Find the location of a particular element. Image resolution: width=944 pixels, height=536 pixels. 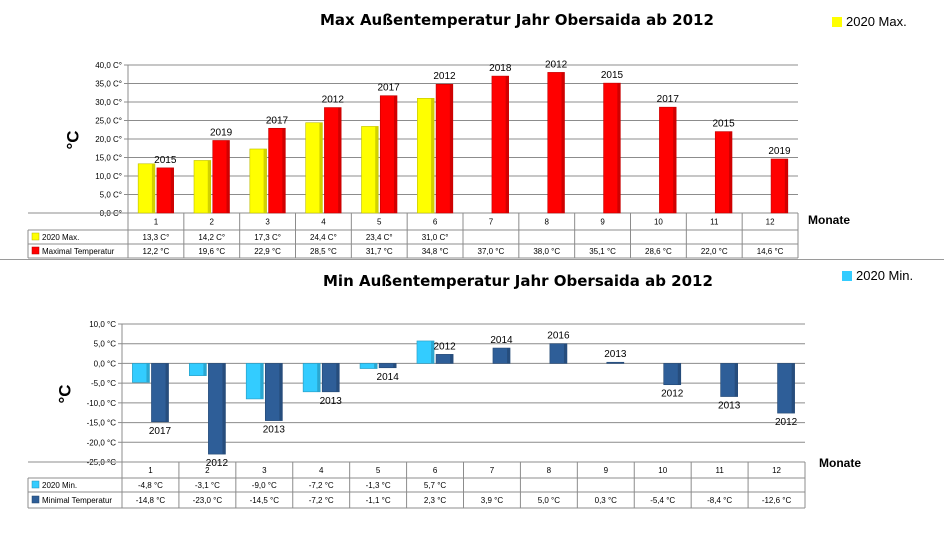

table-value: 35,1 °C is located at coordinates (602, 251).